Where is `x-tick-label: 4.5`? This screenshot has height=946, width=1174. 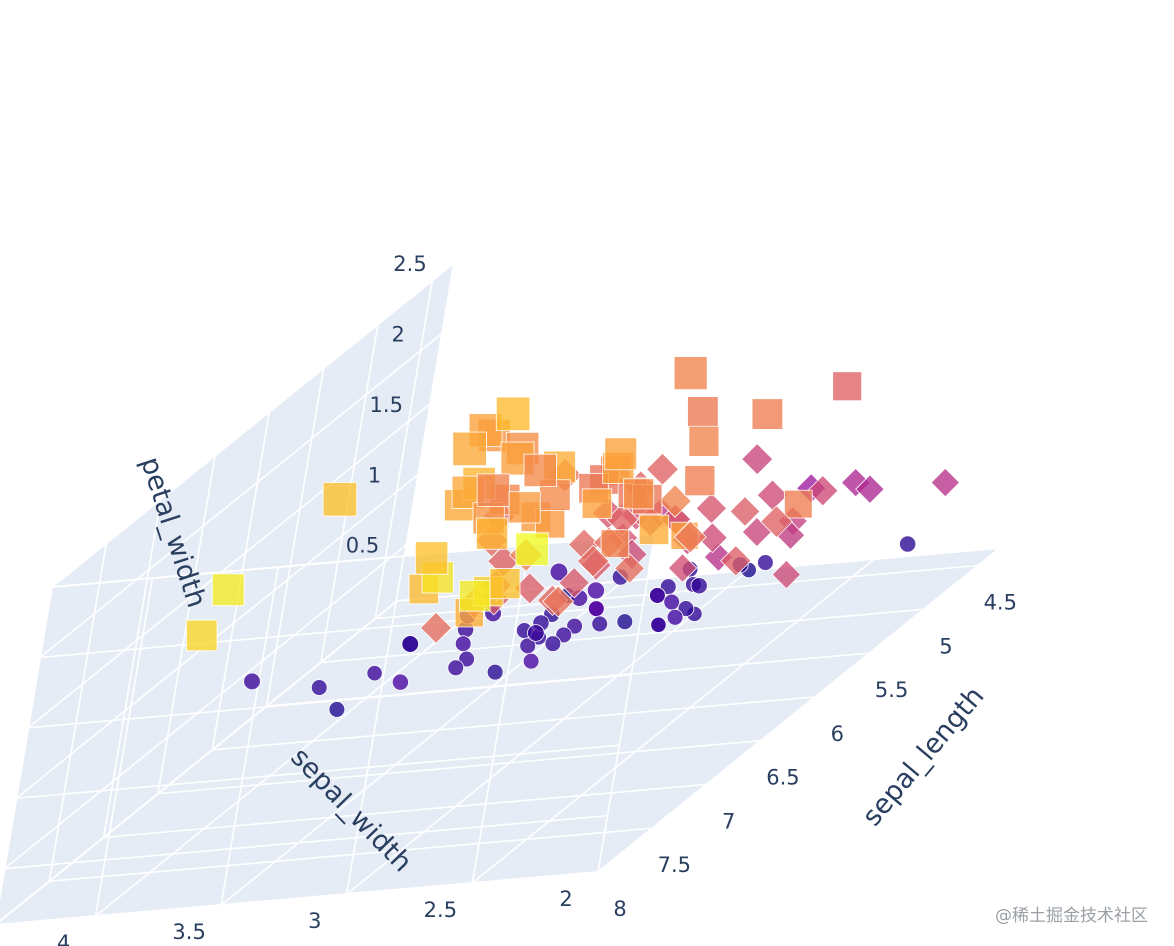
x-tick-label: 4.5 is located at coordinates (1000, 603).